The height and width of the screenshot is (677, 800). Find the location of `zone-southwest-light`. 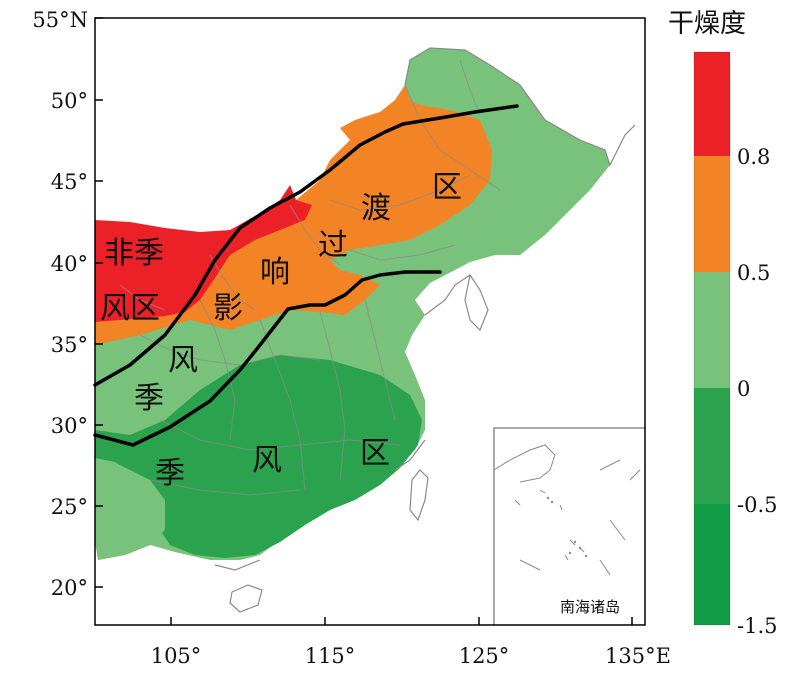

zone-southwest-light is located at coordinates (130, 512).